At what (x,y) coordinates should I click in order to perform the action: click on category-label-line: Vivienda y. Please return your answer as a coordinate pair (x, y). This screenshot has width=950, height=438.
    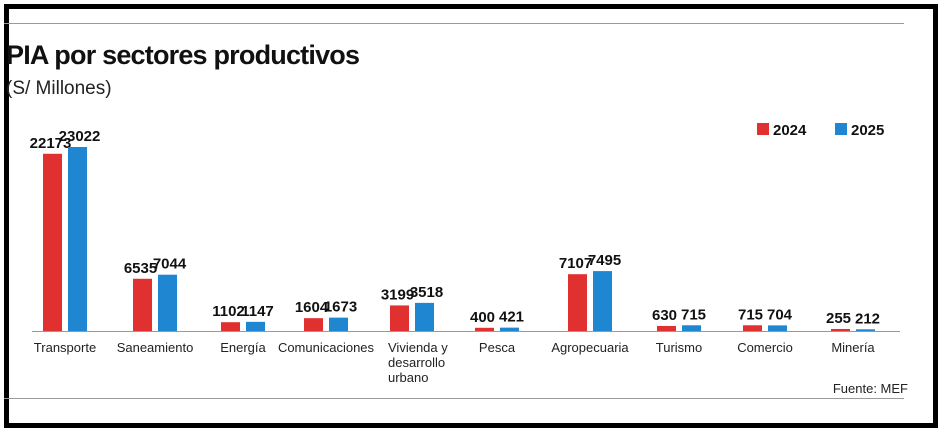
    Looking at the image, I should click on (418, 347).